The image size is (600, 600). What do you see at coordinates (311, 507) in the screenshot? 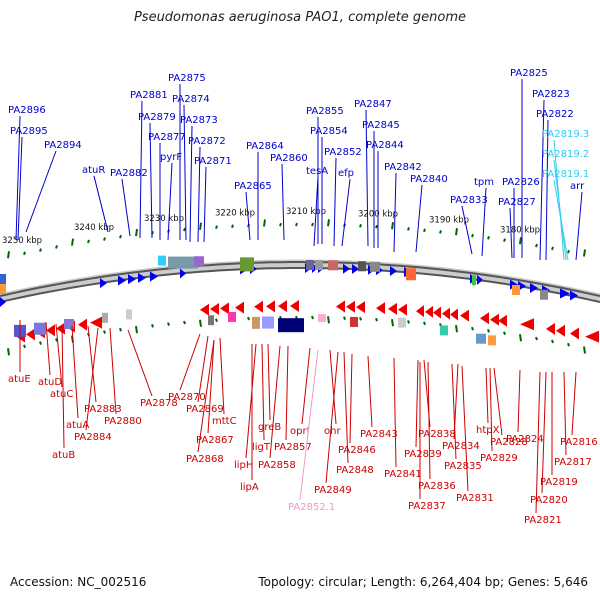
I see `gene-label-pa2852-1: PA2852.1` at bounding box center [311, 507].